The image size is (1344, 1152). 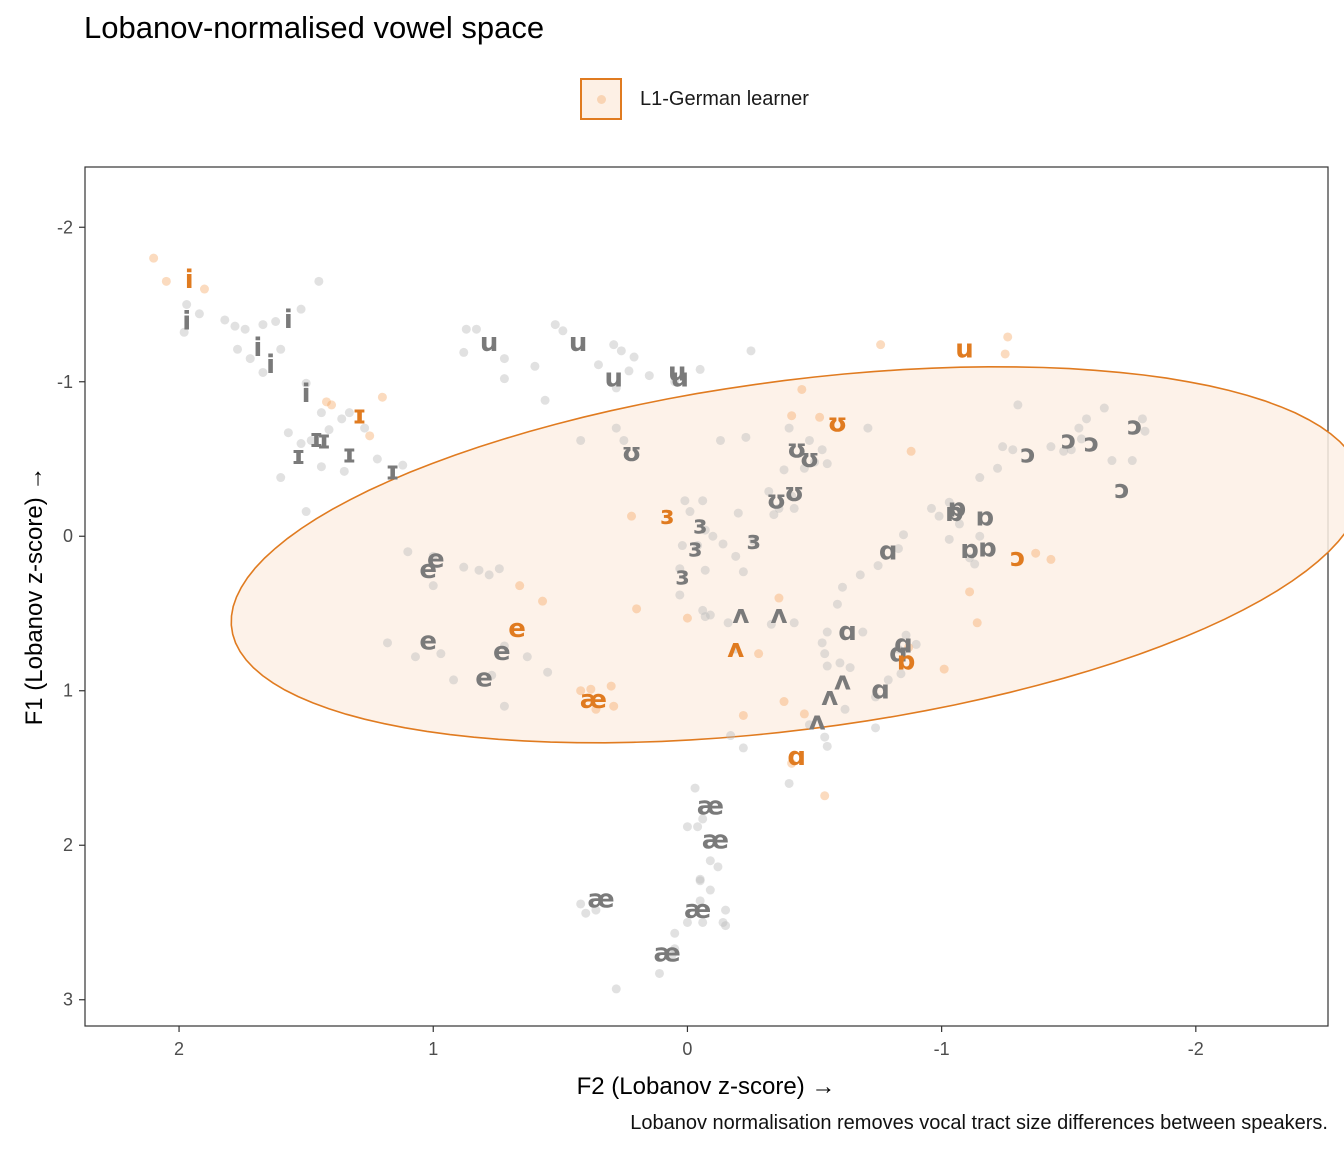 I want to click on y-tick-label: 1, so click(x=68, y=691).